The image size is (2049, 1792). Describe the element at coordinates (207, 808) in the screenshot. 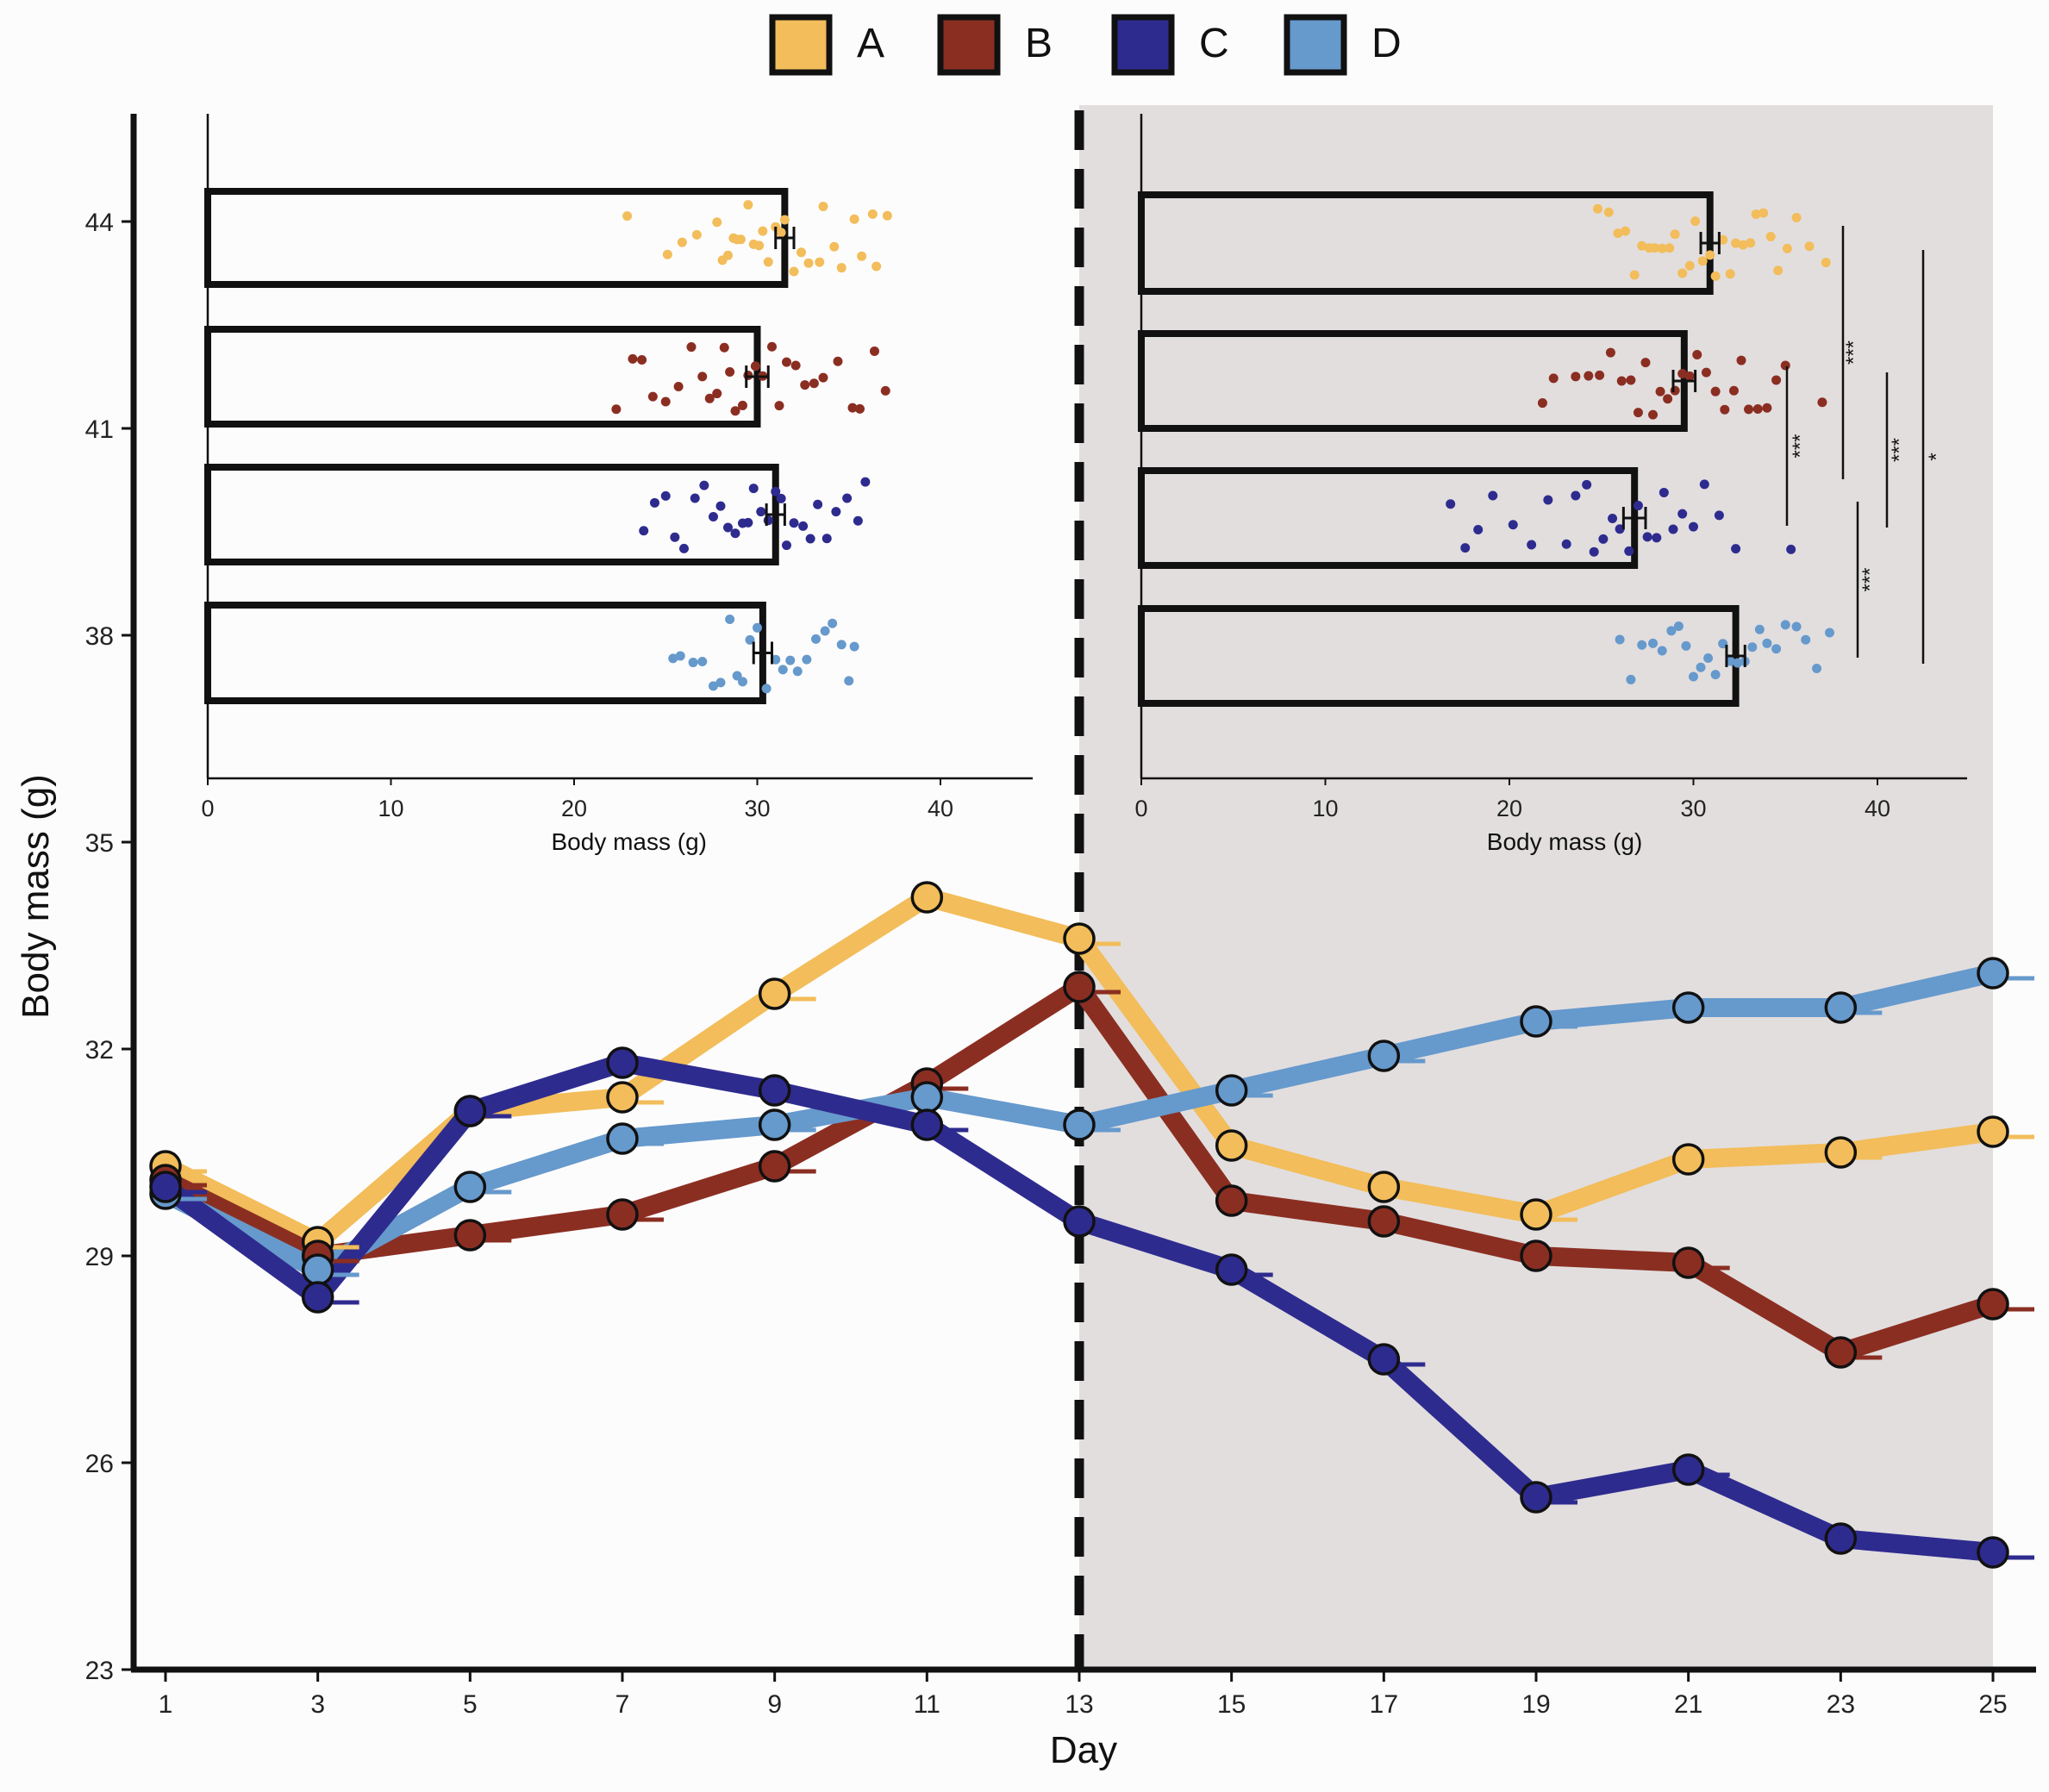

I see `inset-before-x-tick-label-0: 0` at that location.